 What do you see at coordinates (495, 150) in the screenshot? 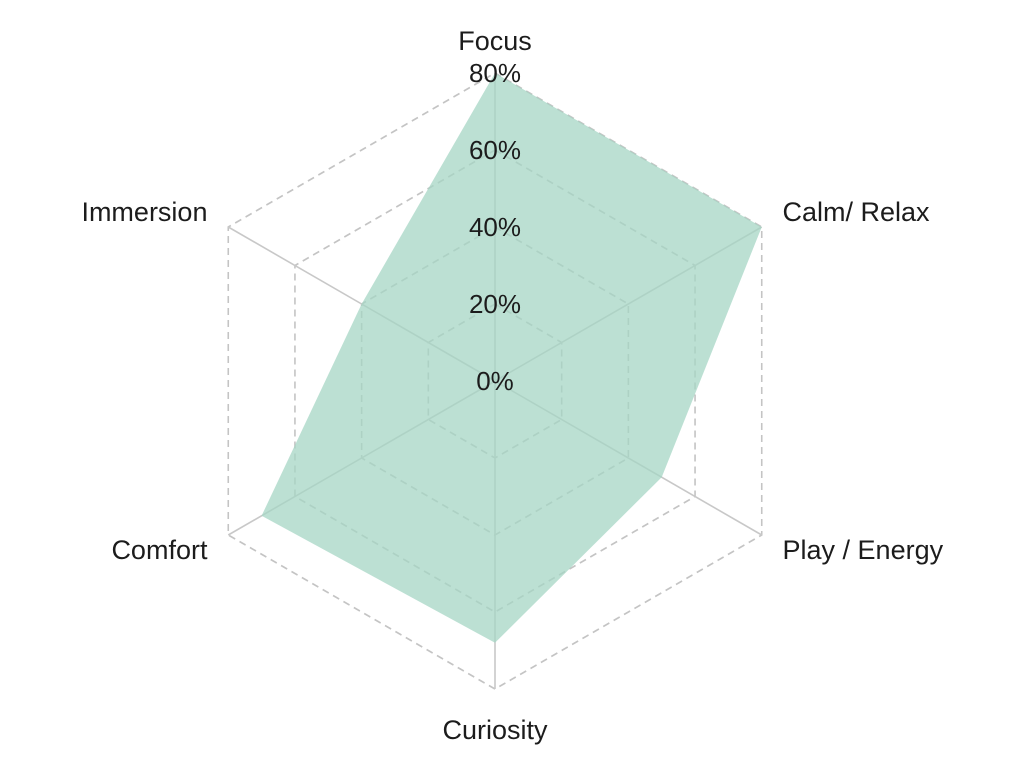
I see `tick-label-60: 60%` at bounding box center [495, 150].